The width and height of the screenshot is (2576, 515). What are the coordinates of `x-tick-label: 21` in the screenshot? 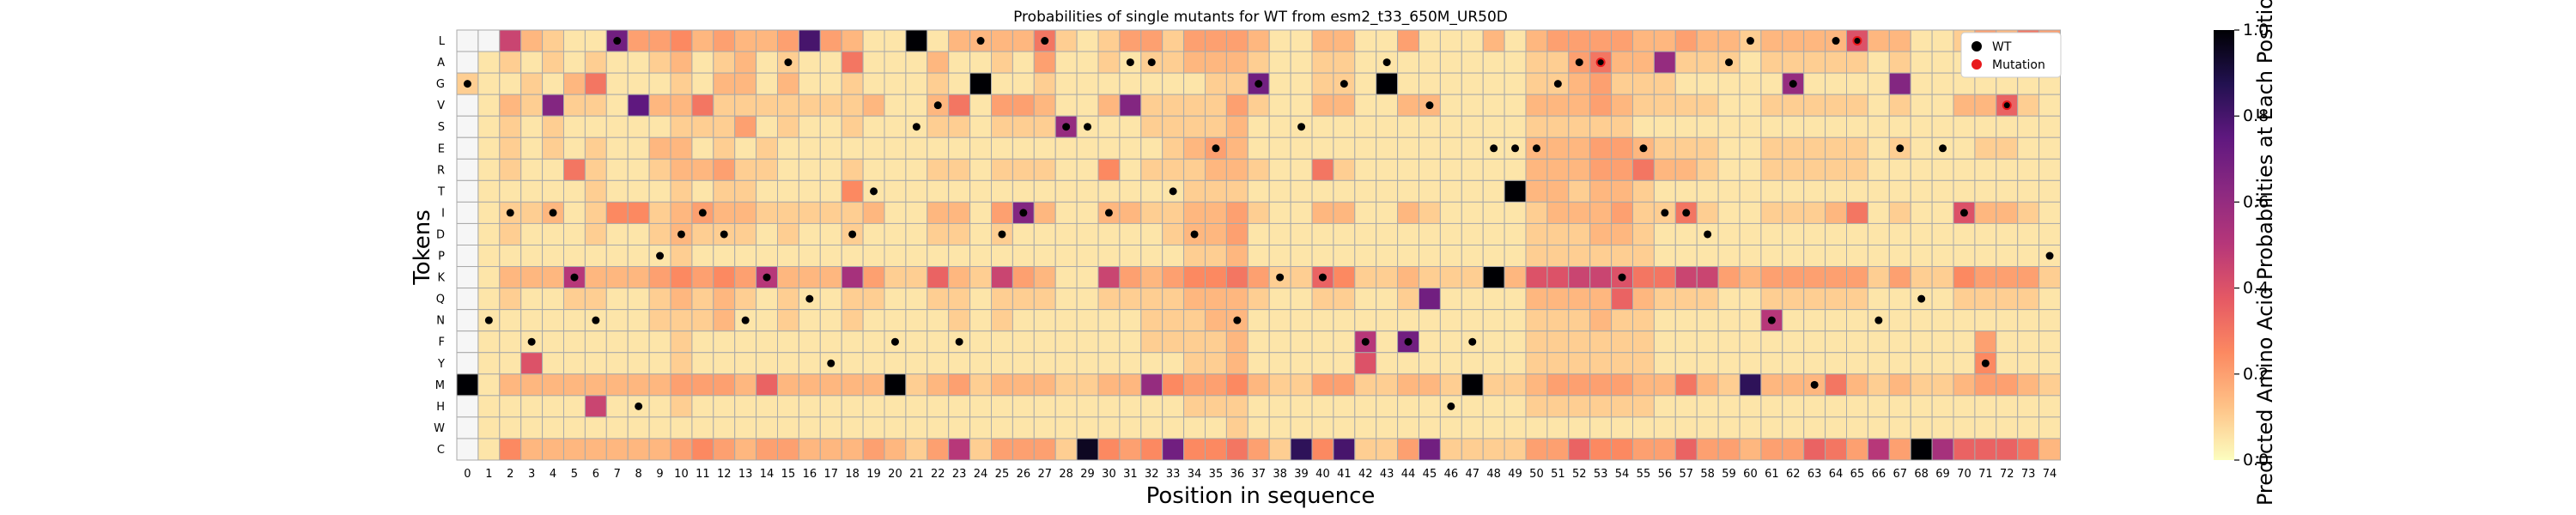 It's located at (917, 474).